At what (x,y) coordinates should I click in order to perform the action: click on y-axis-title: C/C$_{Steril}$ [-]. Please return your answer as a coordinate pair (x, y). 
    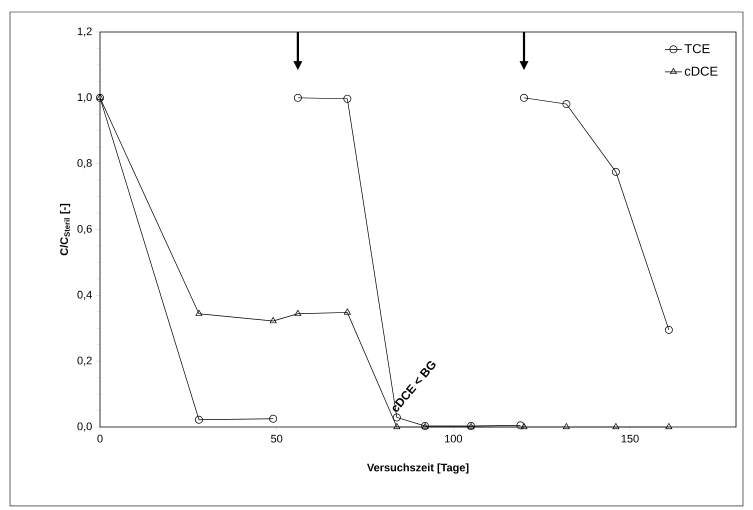
    Looking at the image, I should click on (65, 230).